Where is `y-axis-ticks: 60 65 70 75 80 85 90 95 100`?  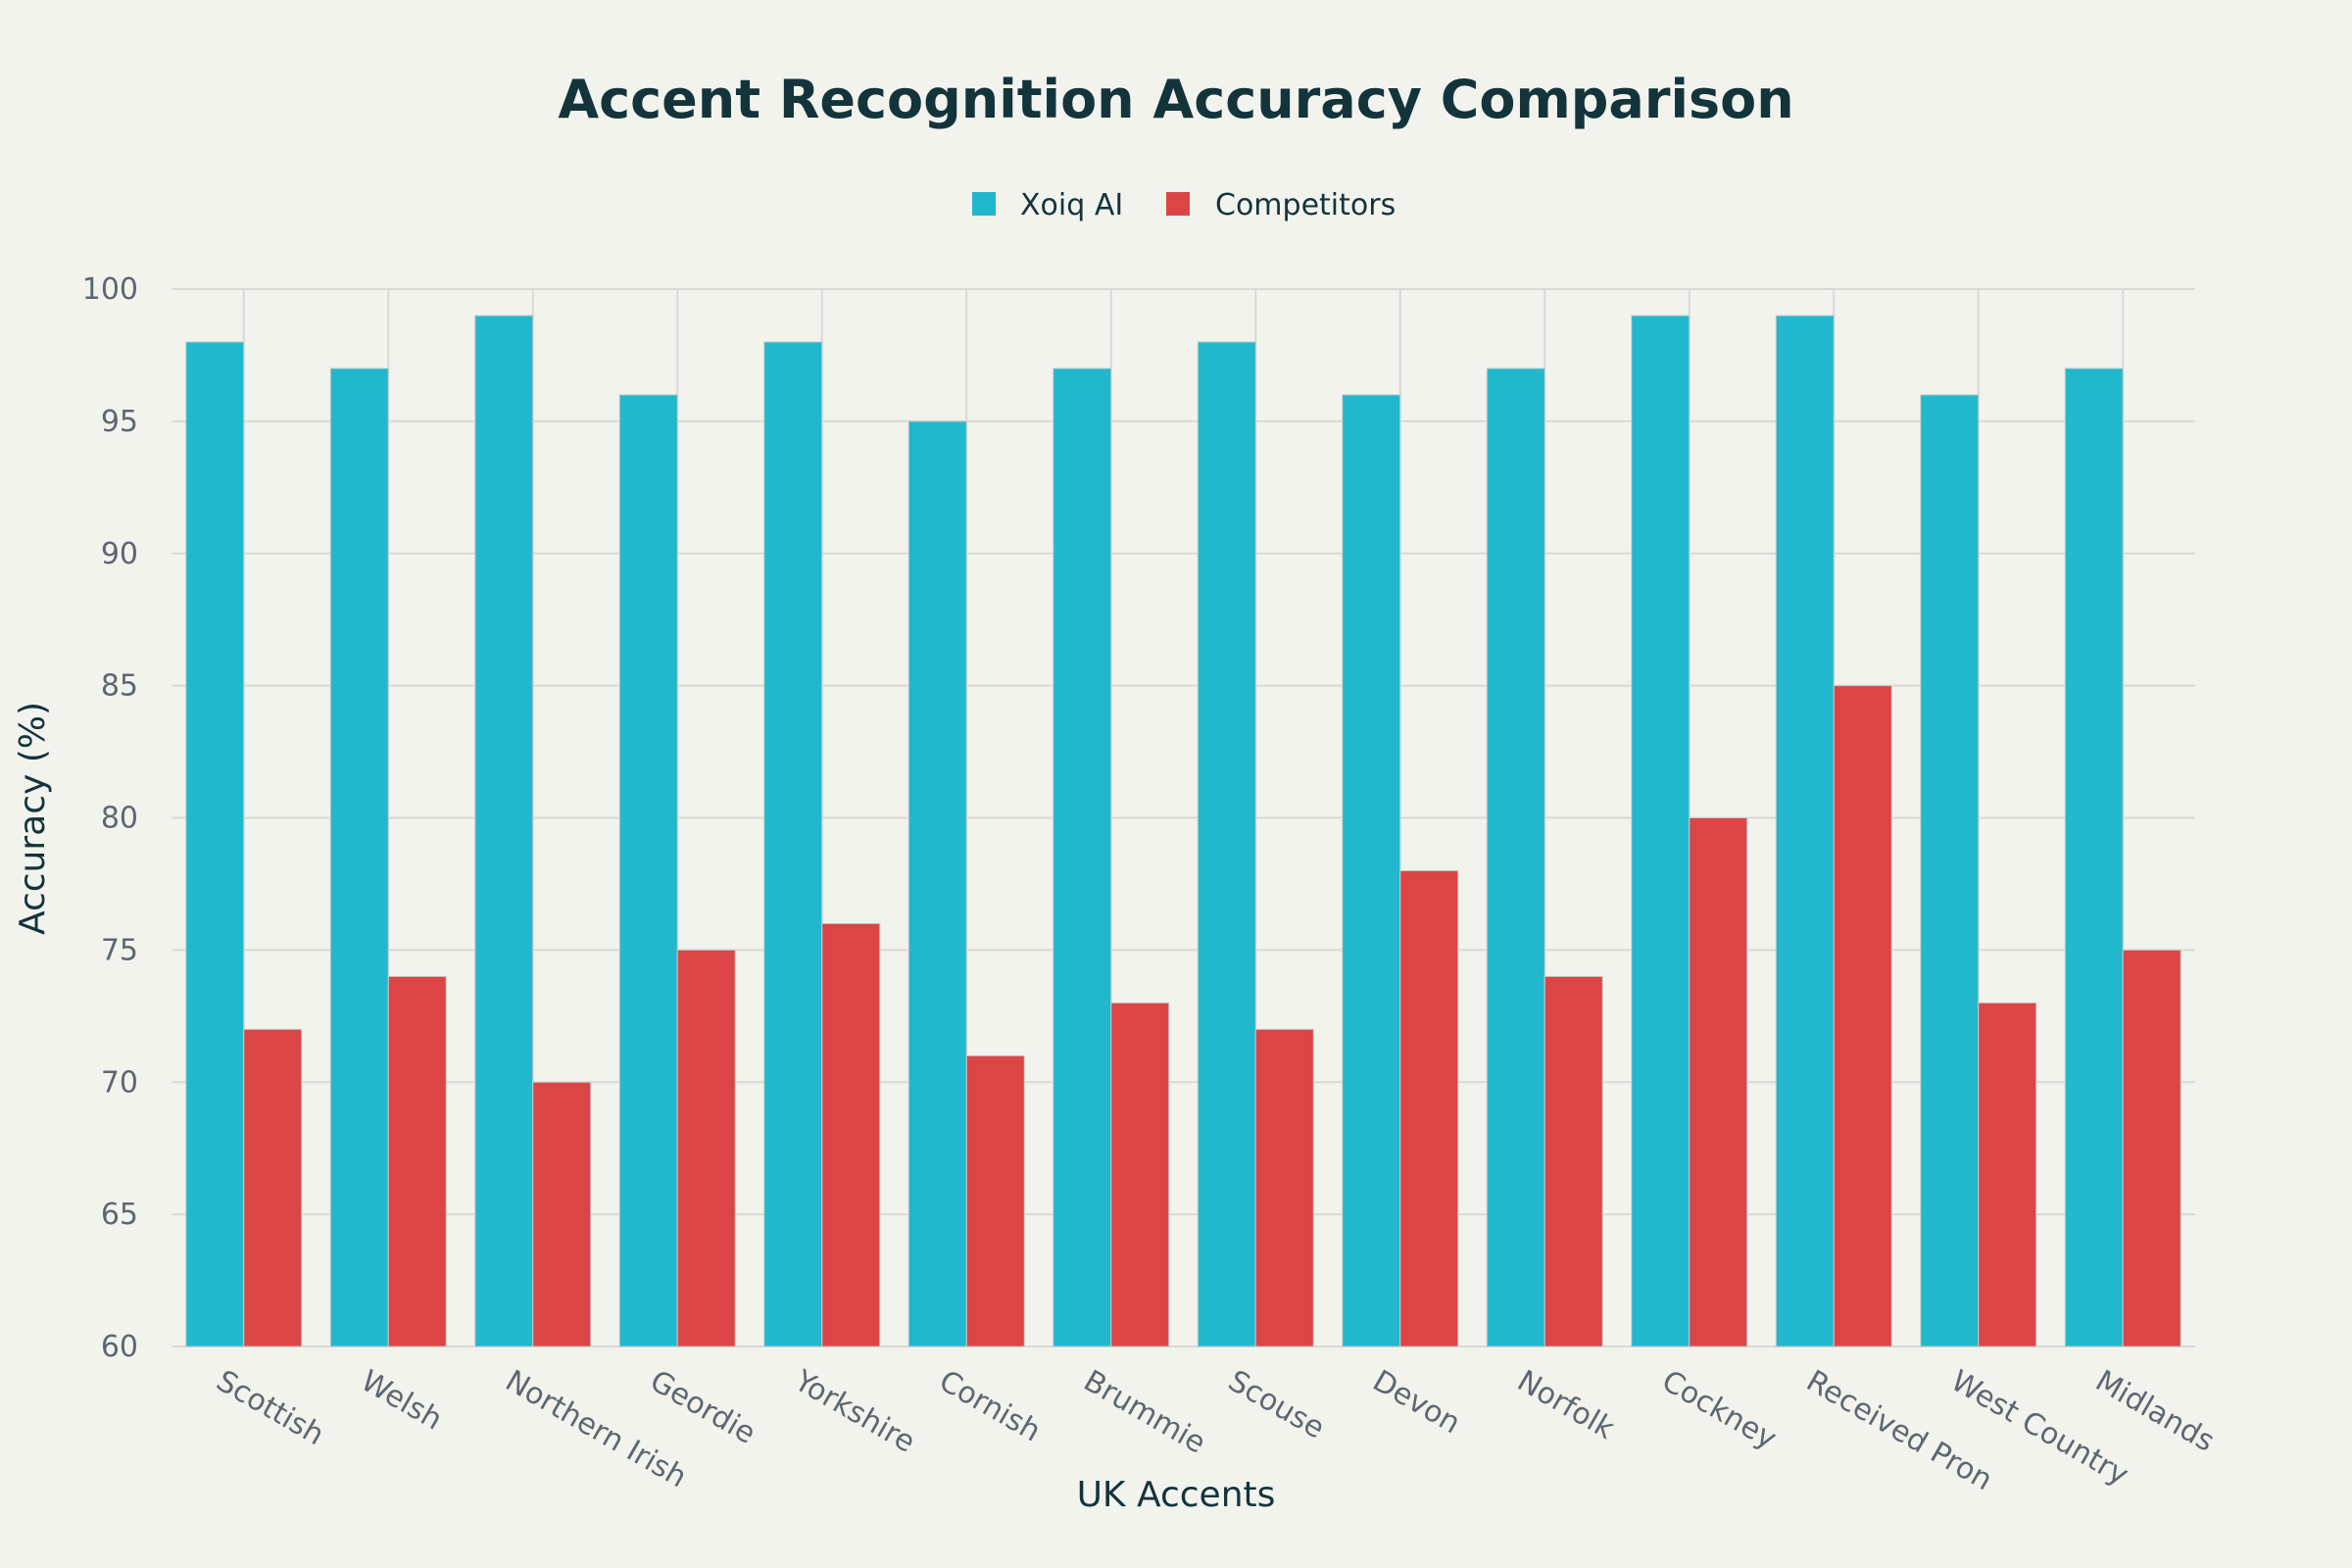
y-axis-ticks: 60 65 70 75 80 85 90 95 100 is located at coordinates (110, 818).